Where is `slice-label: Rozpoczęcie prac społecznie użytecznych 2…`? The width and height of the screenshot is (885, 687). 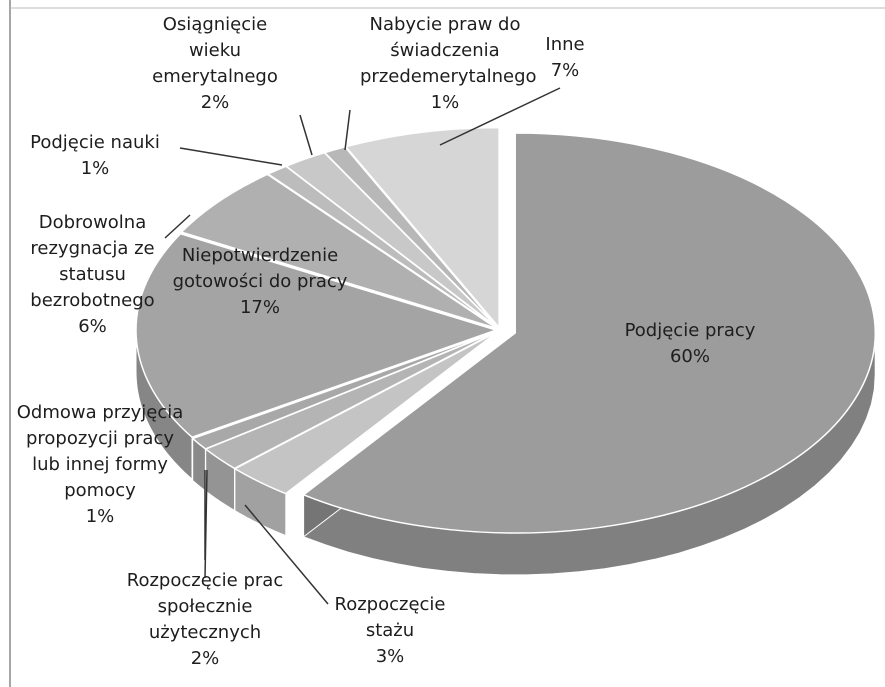 slice-label: Rozpoczęcie prac społecznie użytecznych 2… is located at coordinates (205, 620).